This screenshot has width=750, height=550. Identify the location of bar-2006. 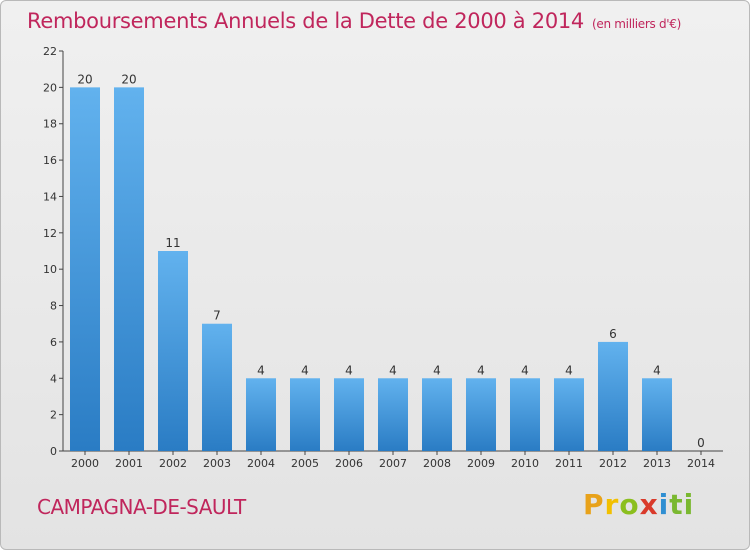
(349, 414).